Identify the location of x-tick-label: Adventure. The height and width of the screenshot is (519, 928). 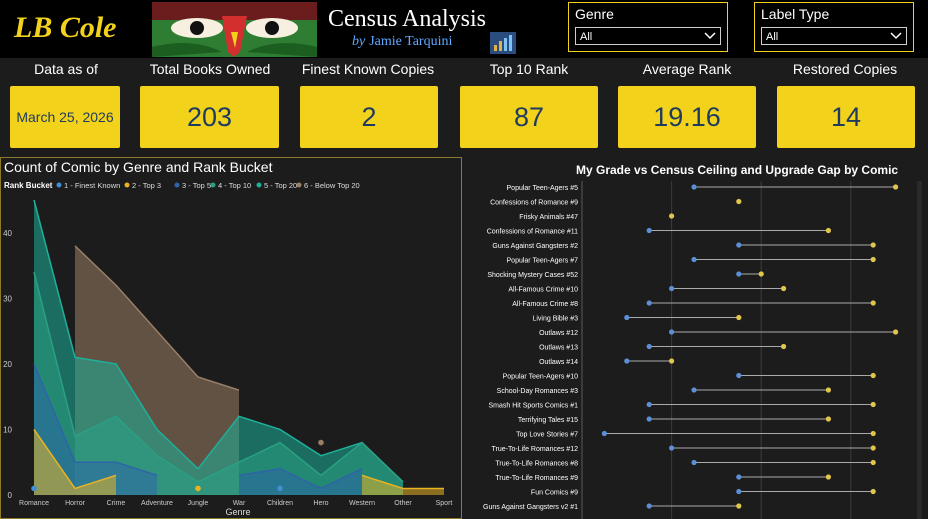
(157, 503).